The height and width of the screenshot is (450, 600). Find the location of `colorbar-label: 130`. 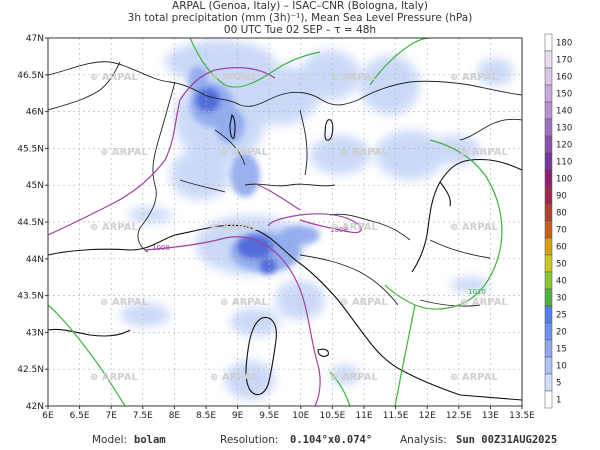

colorbar-label: 130 is located at coordinates (564, 129).